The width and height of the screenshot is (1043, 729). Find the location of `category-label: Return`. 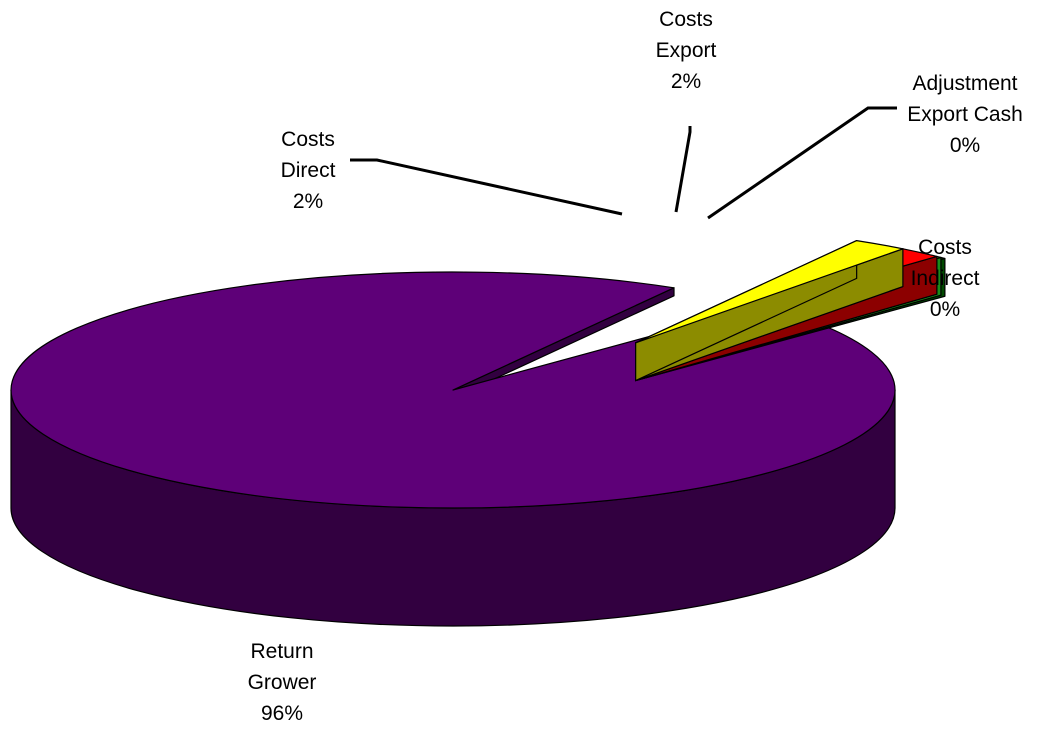

category-label: Return is located at coordinates (281, 651).